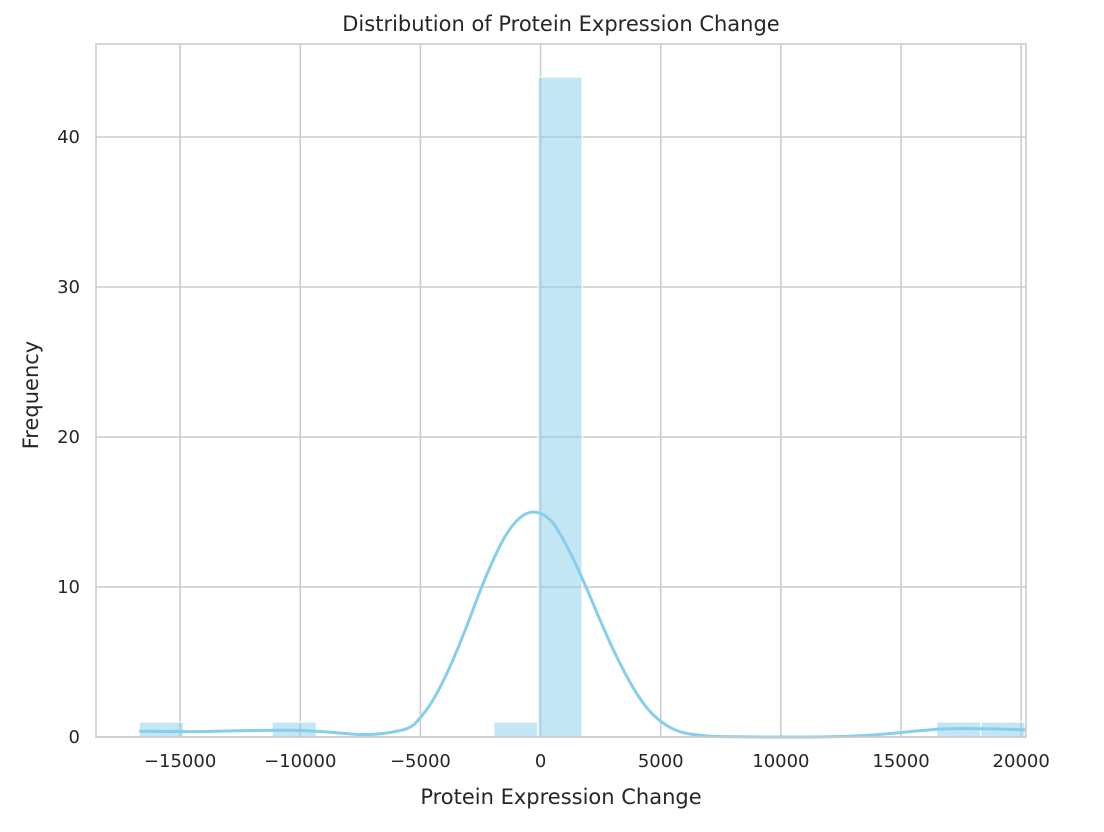  Describe the element at coordinates (68, 287) in the screenshot. I see `y-tick-label: 30` at that location.